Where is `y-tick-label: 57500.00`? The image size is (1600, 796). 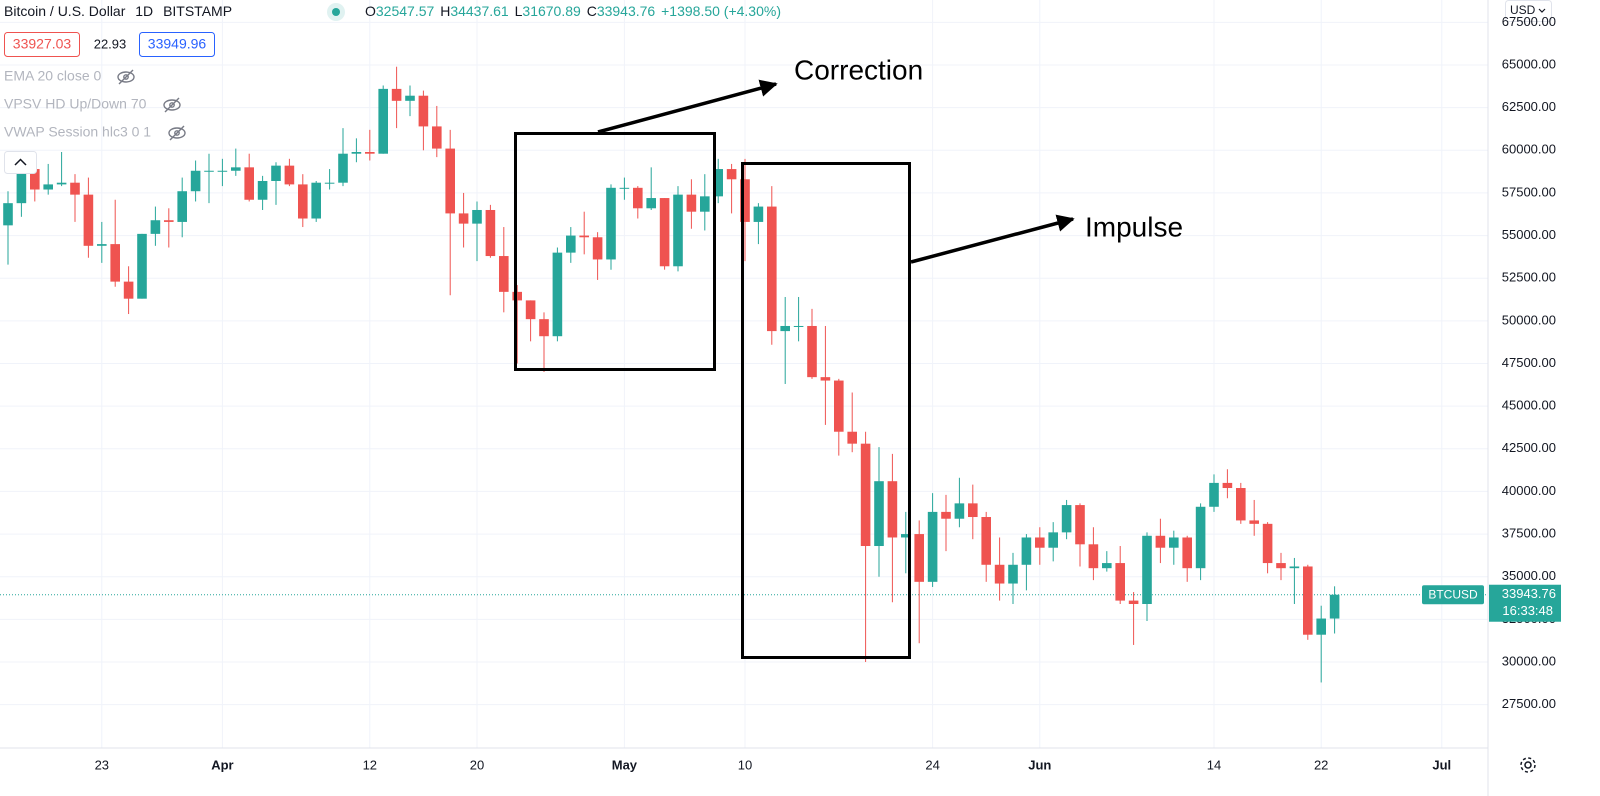 y-tick-label: 57500.00 is located at coordinates (1529, 191).